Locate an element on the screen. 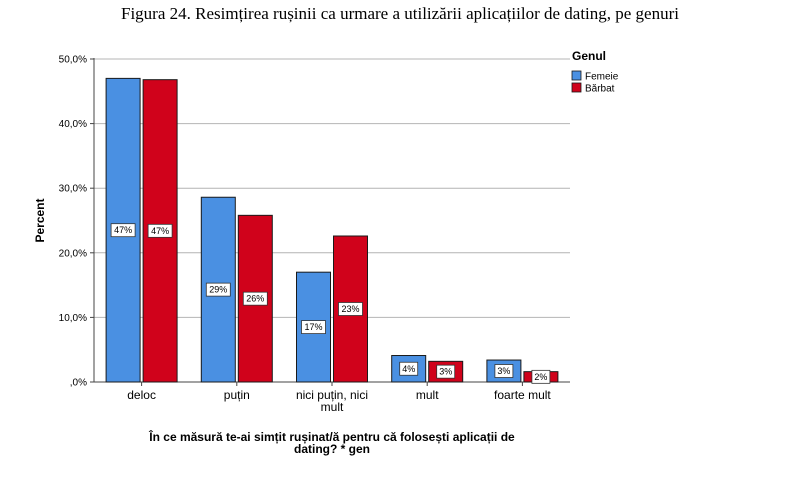  data-label: 23% is located at coordinates (350, 309).